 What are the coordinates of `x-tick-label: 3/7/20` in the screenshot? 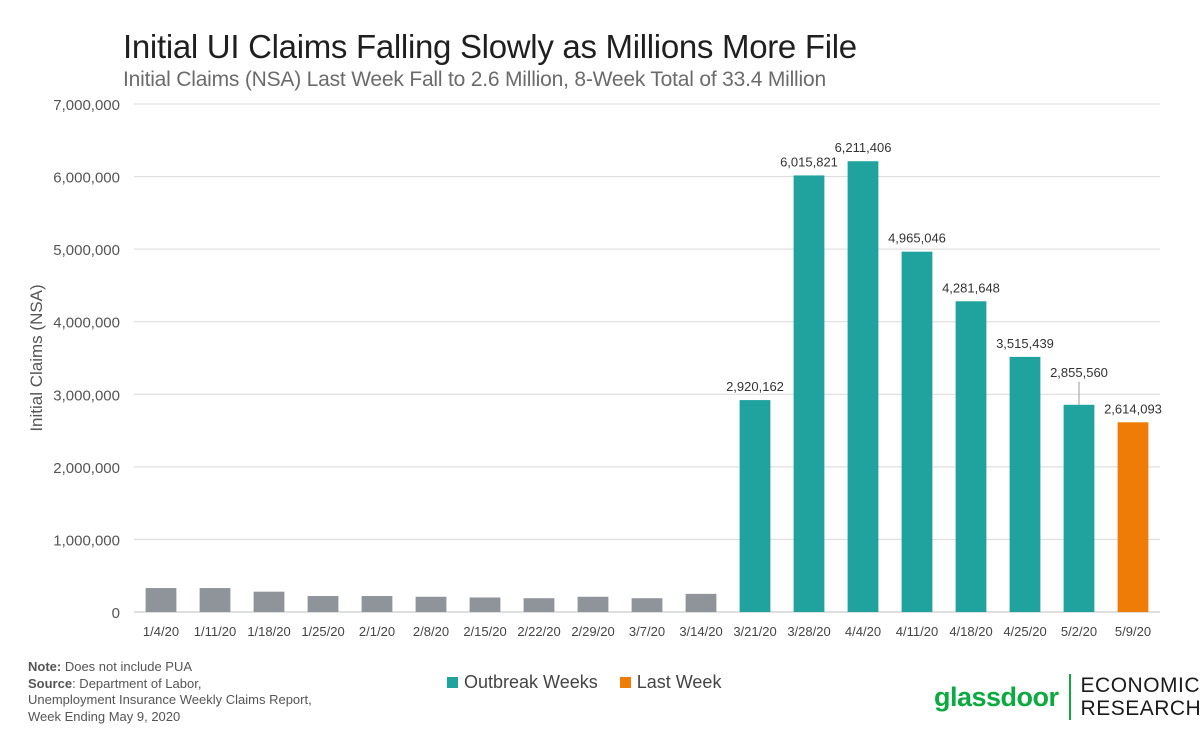 It's located at (647, 631).